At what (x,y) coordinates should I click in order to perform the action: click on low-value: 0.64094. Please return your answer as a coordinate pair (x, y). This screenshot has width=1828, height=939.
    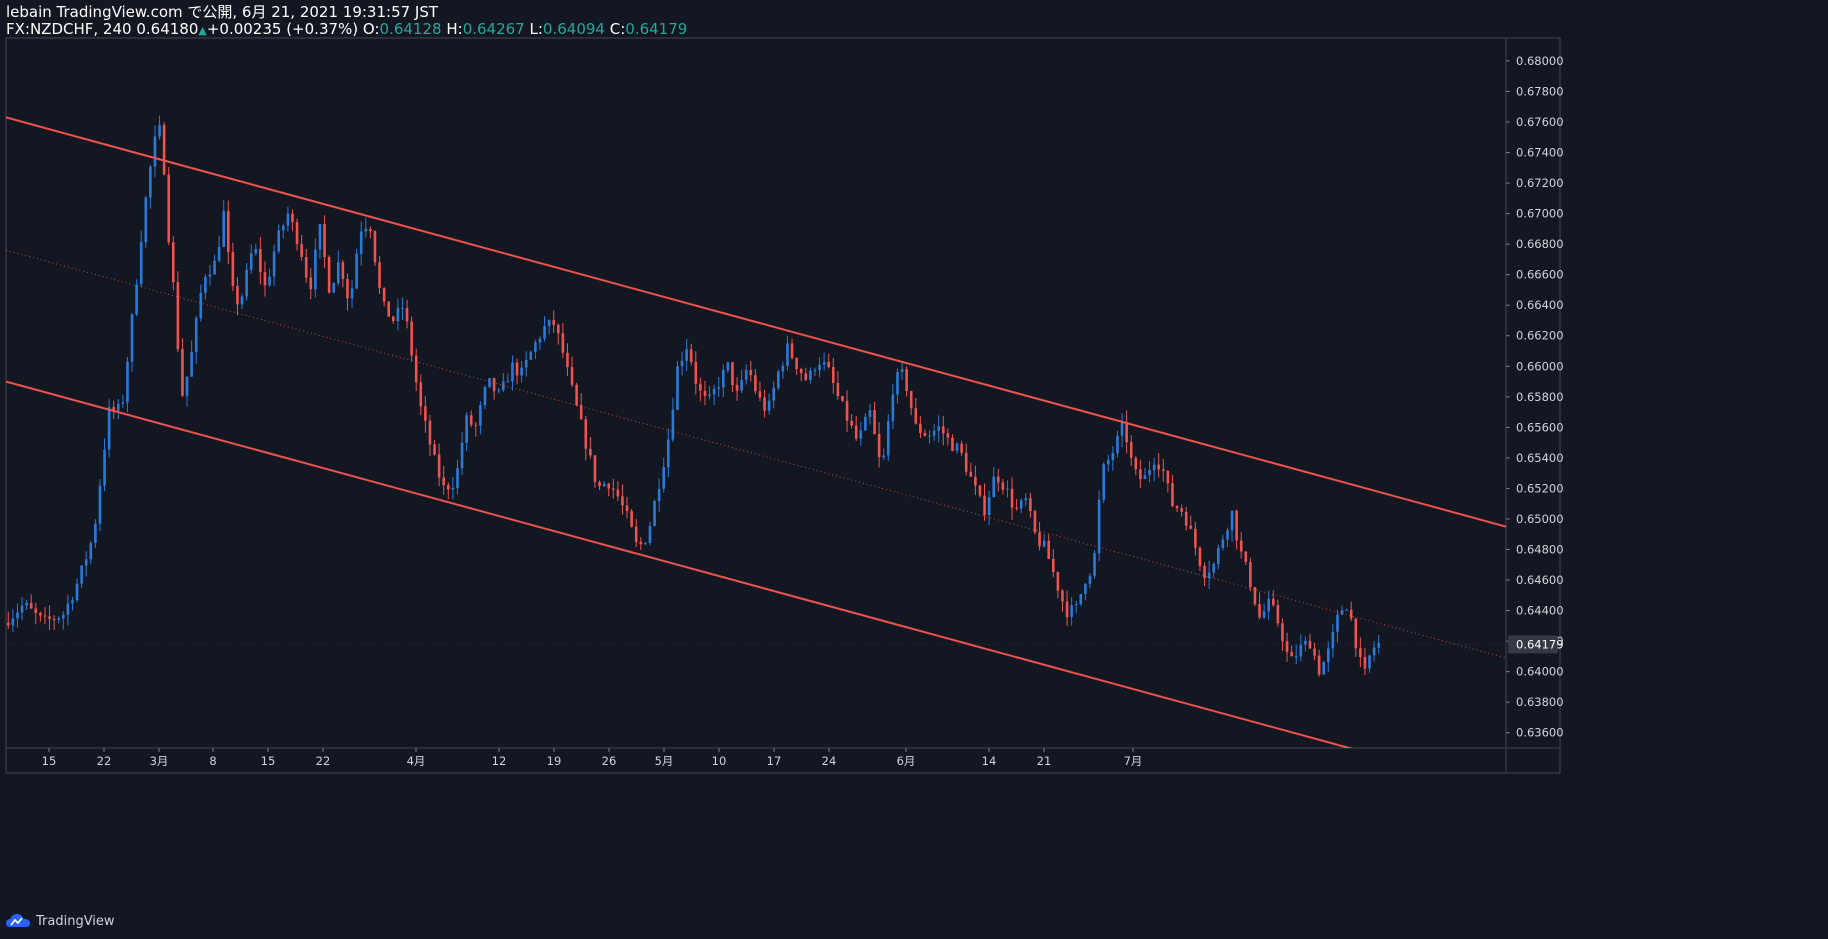
    Looking at the image, I should click on (573, 29).